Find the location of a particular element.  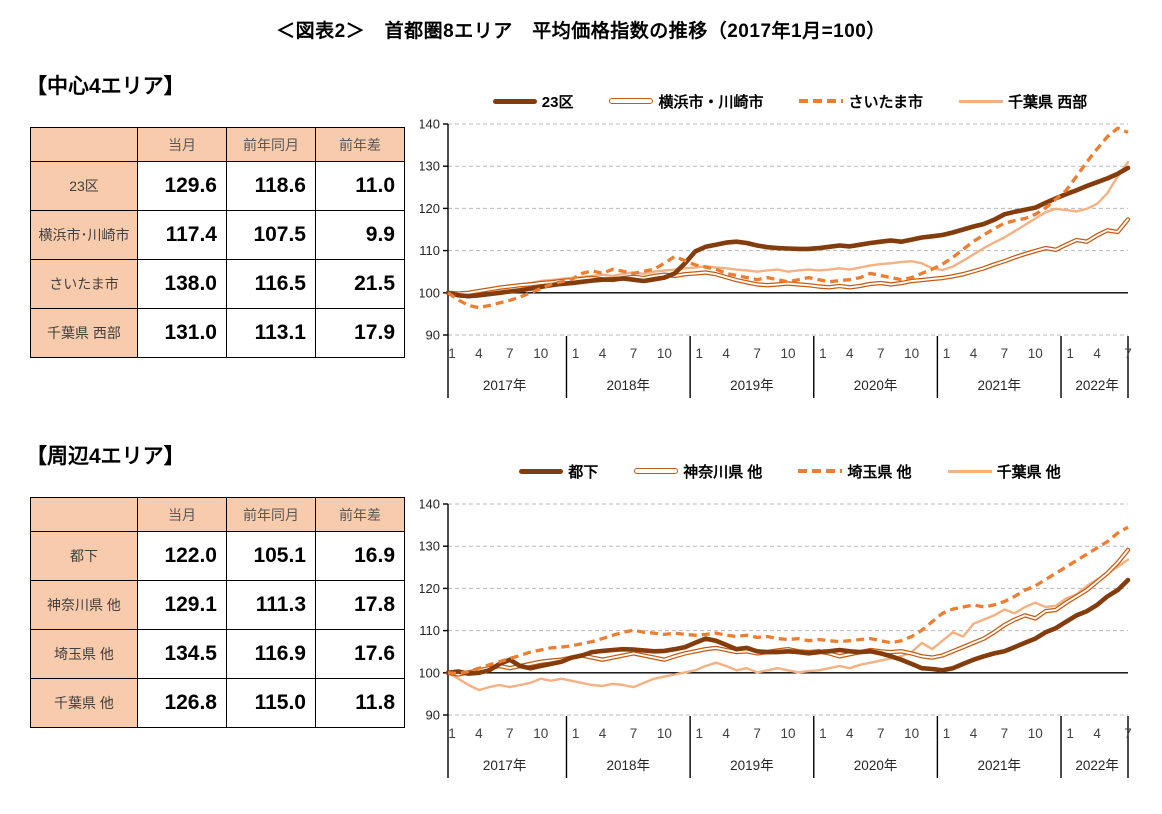

prev-year-value: 115.0 is located at coordinates (271, 703).